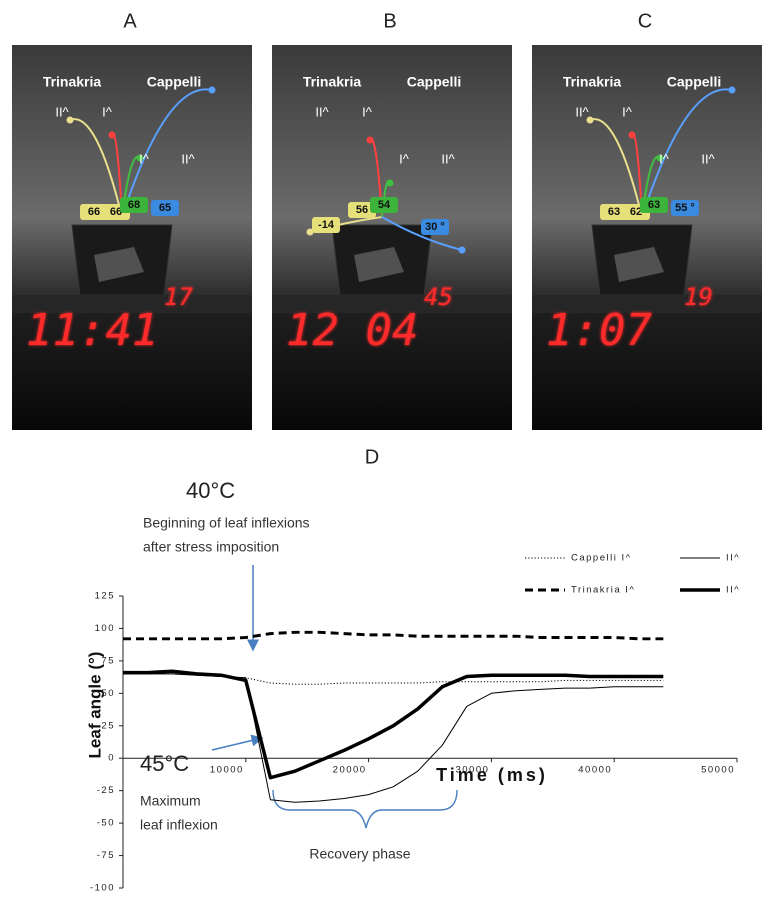 This screenshot has height=904, width=762. What do you see at coordinates (718, 770) in the screenshot?
I see `x-tick-label: 50000` at bounding box center [718, 770].